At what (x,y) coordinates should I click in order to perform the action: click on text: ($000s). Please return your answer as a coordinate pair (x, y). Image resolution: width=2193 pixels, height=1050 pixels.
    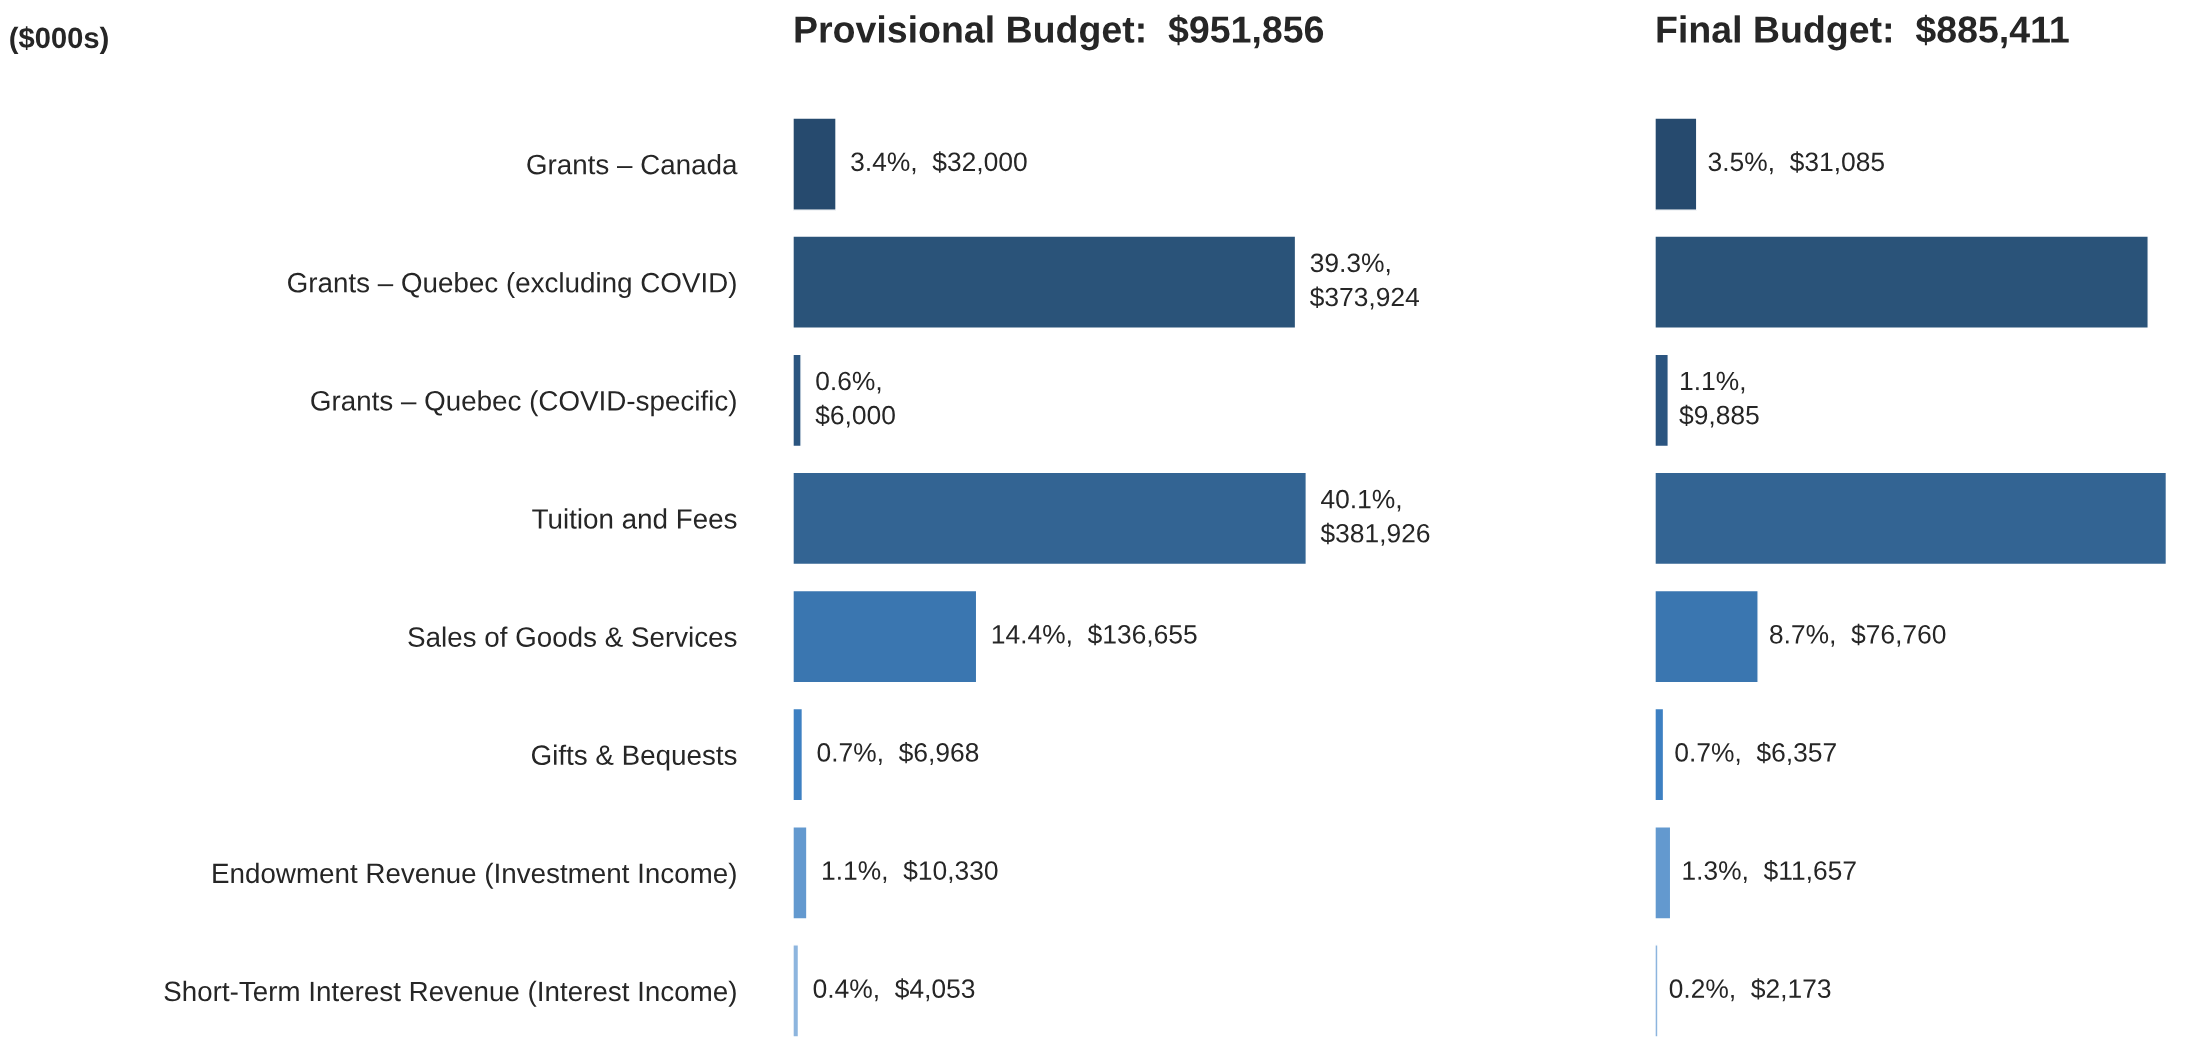
    Looking at the image, I should click on (59, 40).